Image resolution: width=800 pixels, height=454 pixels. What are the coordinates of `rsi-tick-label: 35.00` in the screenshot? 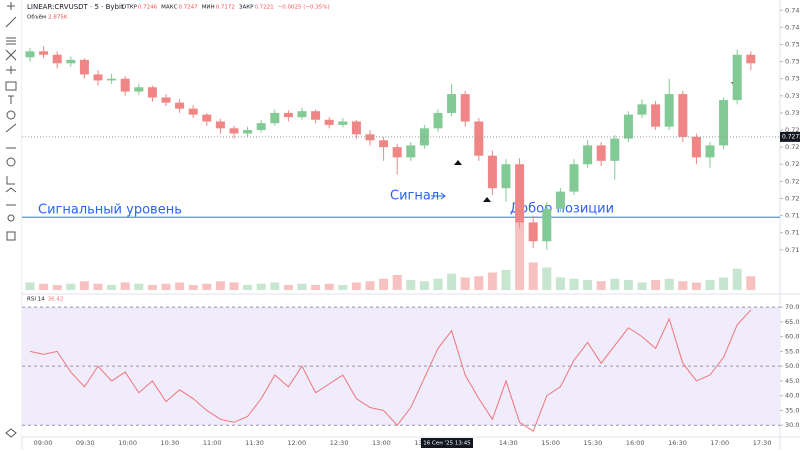 It's located at (792, 410).